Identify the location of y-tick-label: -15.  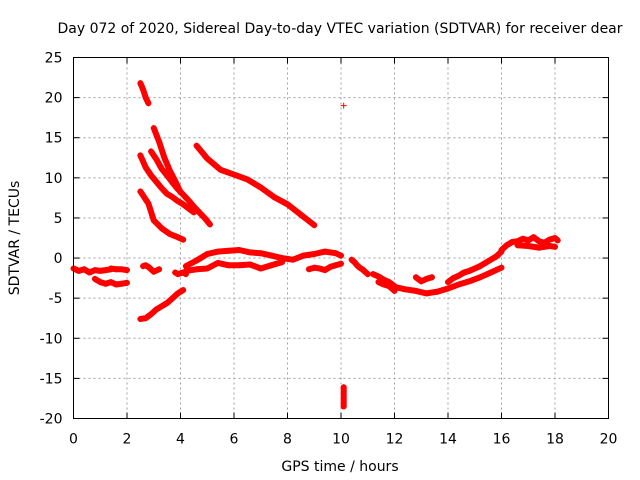
(51, 379).